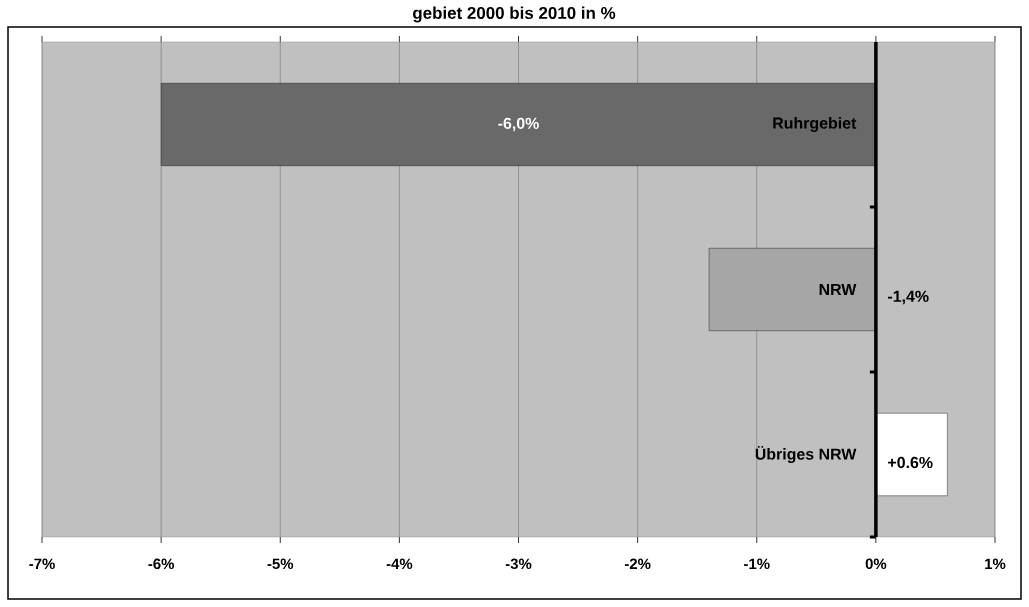 The image size is (1029, 607). What do you see at coordinates (815, 124) in the screenshot?
I see `y-tick-label: Ruhrgebiet` at bounding box center [815, 124].